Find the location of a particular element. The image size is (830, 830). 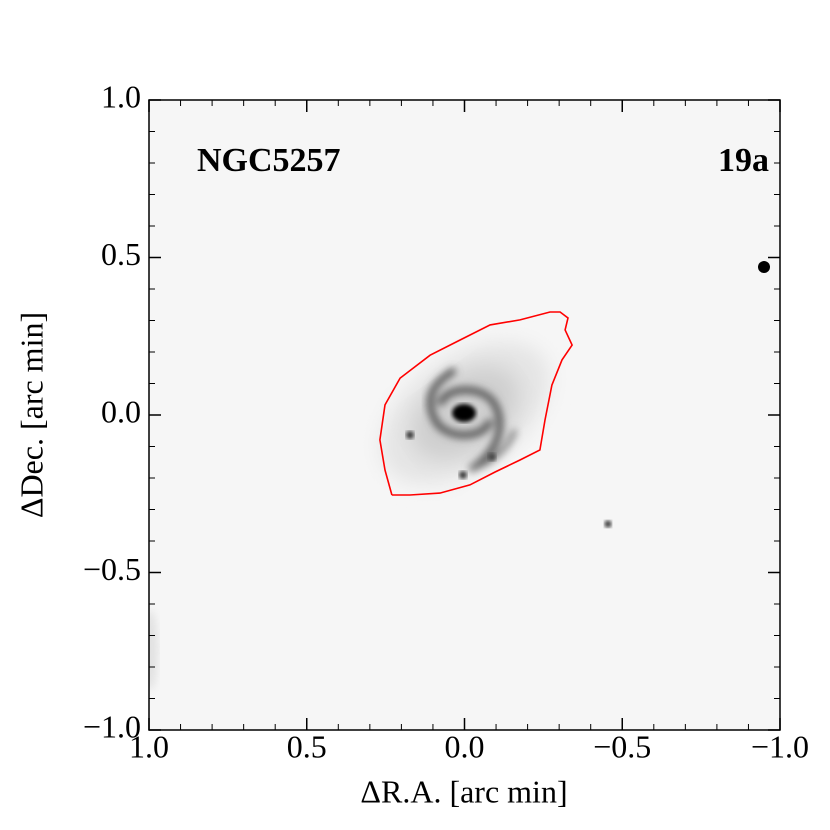

x-tick-label: 0.0 is located at coordinates (465, 746).